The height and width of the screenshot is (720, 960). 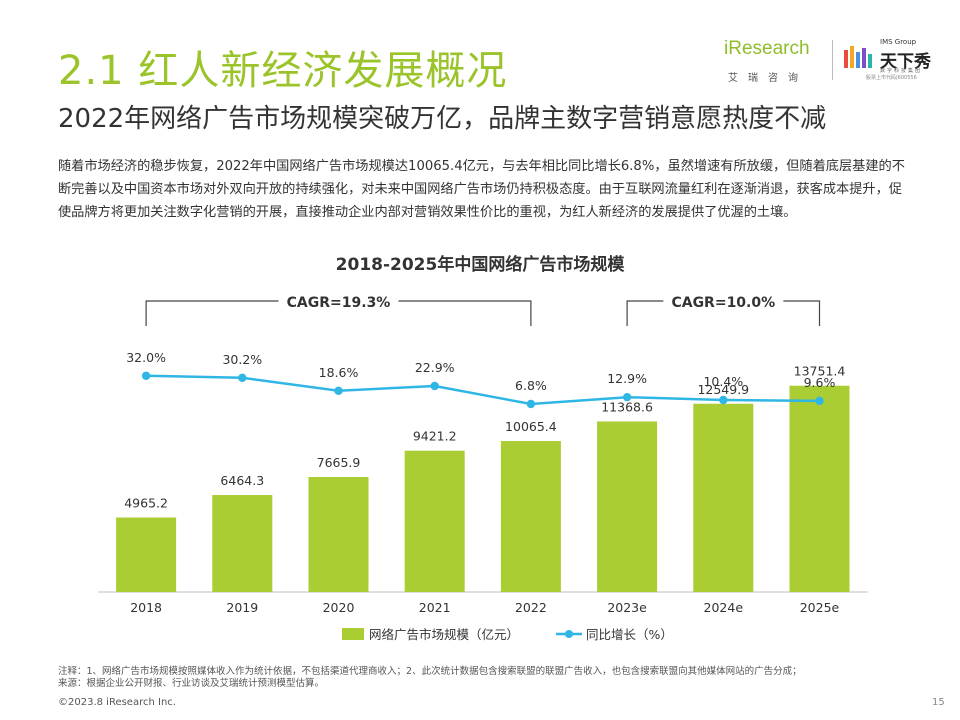 What do you see at coordinates (353, 634) in the screenshot?
I see `legend-bar-swatch` at bounding box center [353, 634].